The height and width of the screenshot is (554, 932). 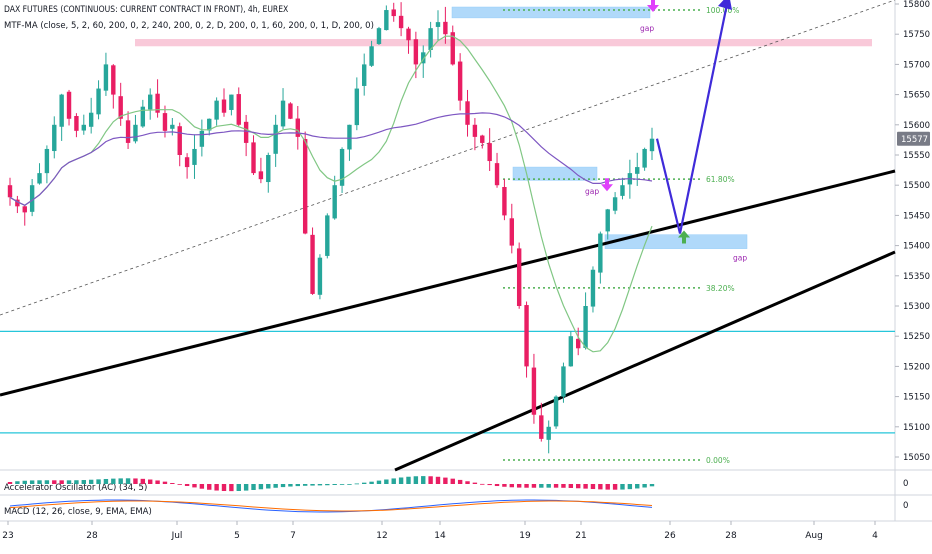 What do you see at coordinates (692, 118) in the screenshot?
I see `projection-path` at bounding box center [692, 118].